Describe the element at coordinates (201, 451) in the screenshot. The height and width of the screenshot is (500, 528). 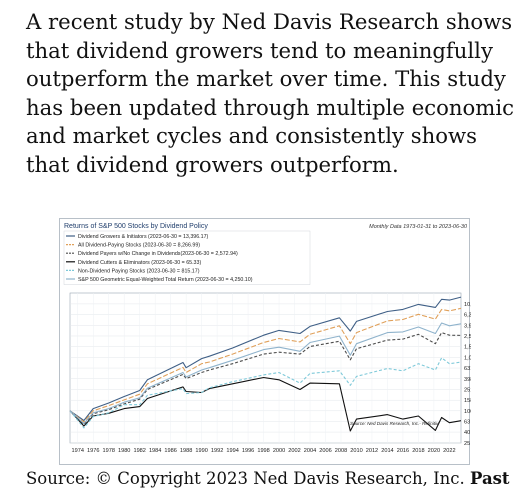
I see `x-tick-label: 1990` at that location.